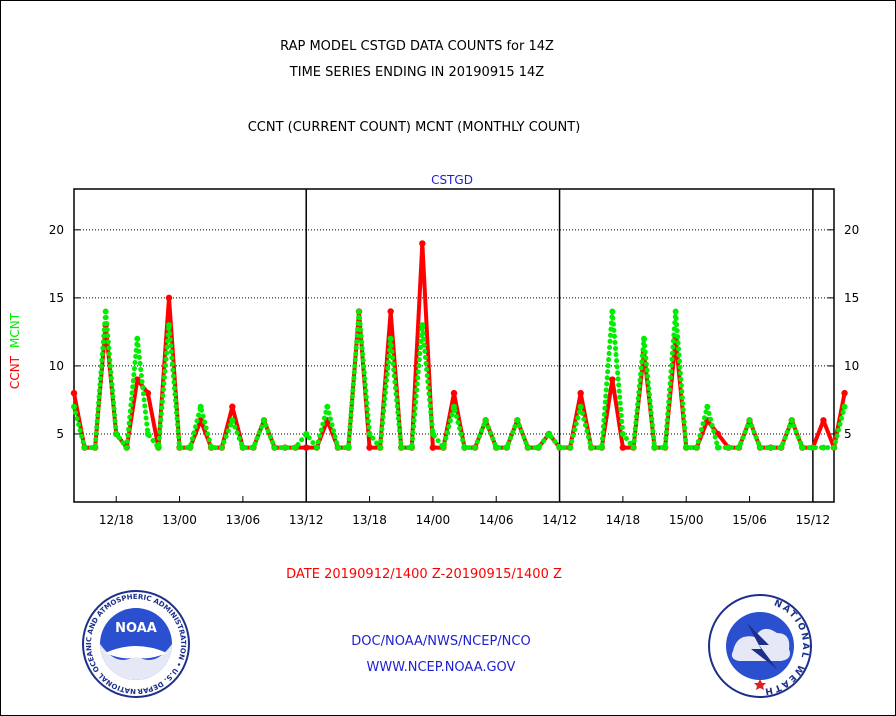 This screenshot has height=716, width=896. I want to click on y-tick-label-left: 10, so click(56, 366).